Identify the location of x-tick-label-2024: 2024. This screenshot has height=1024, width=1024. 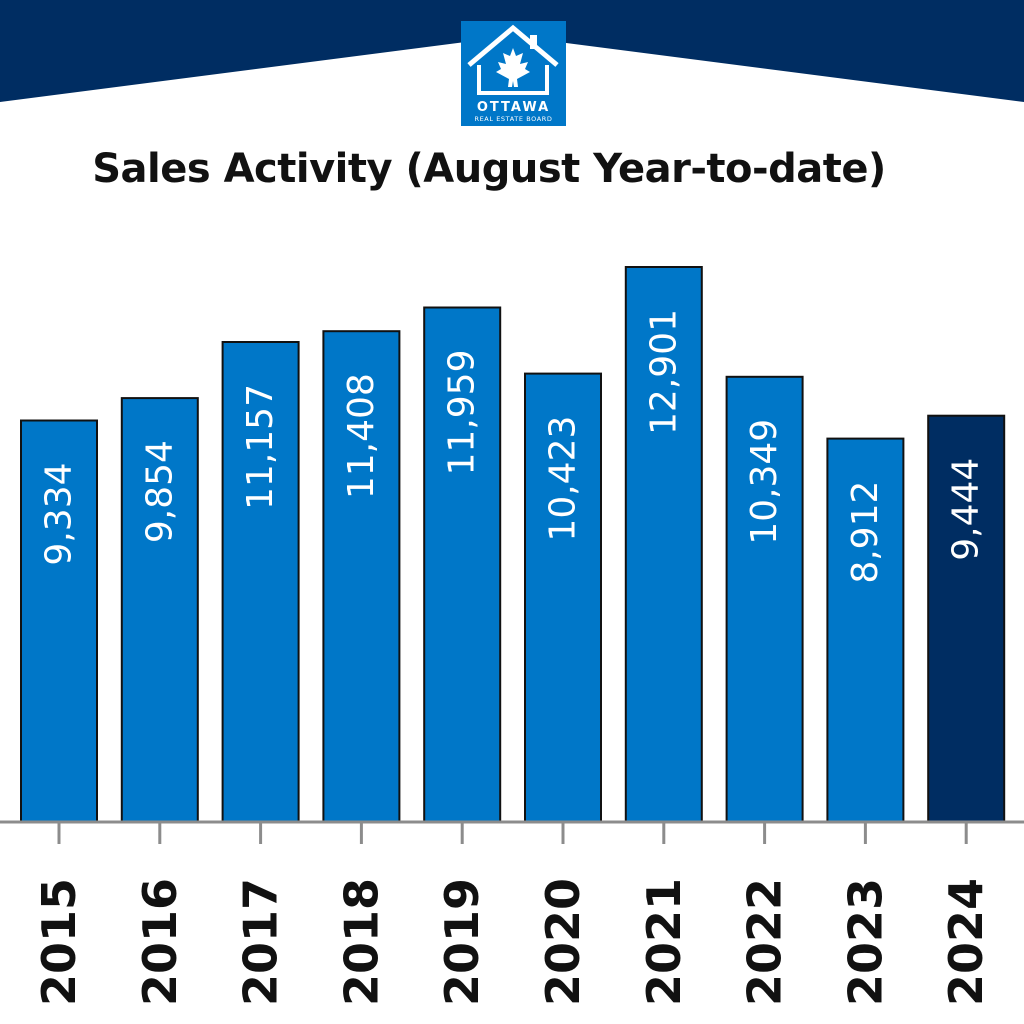
(966, 942).